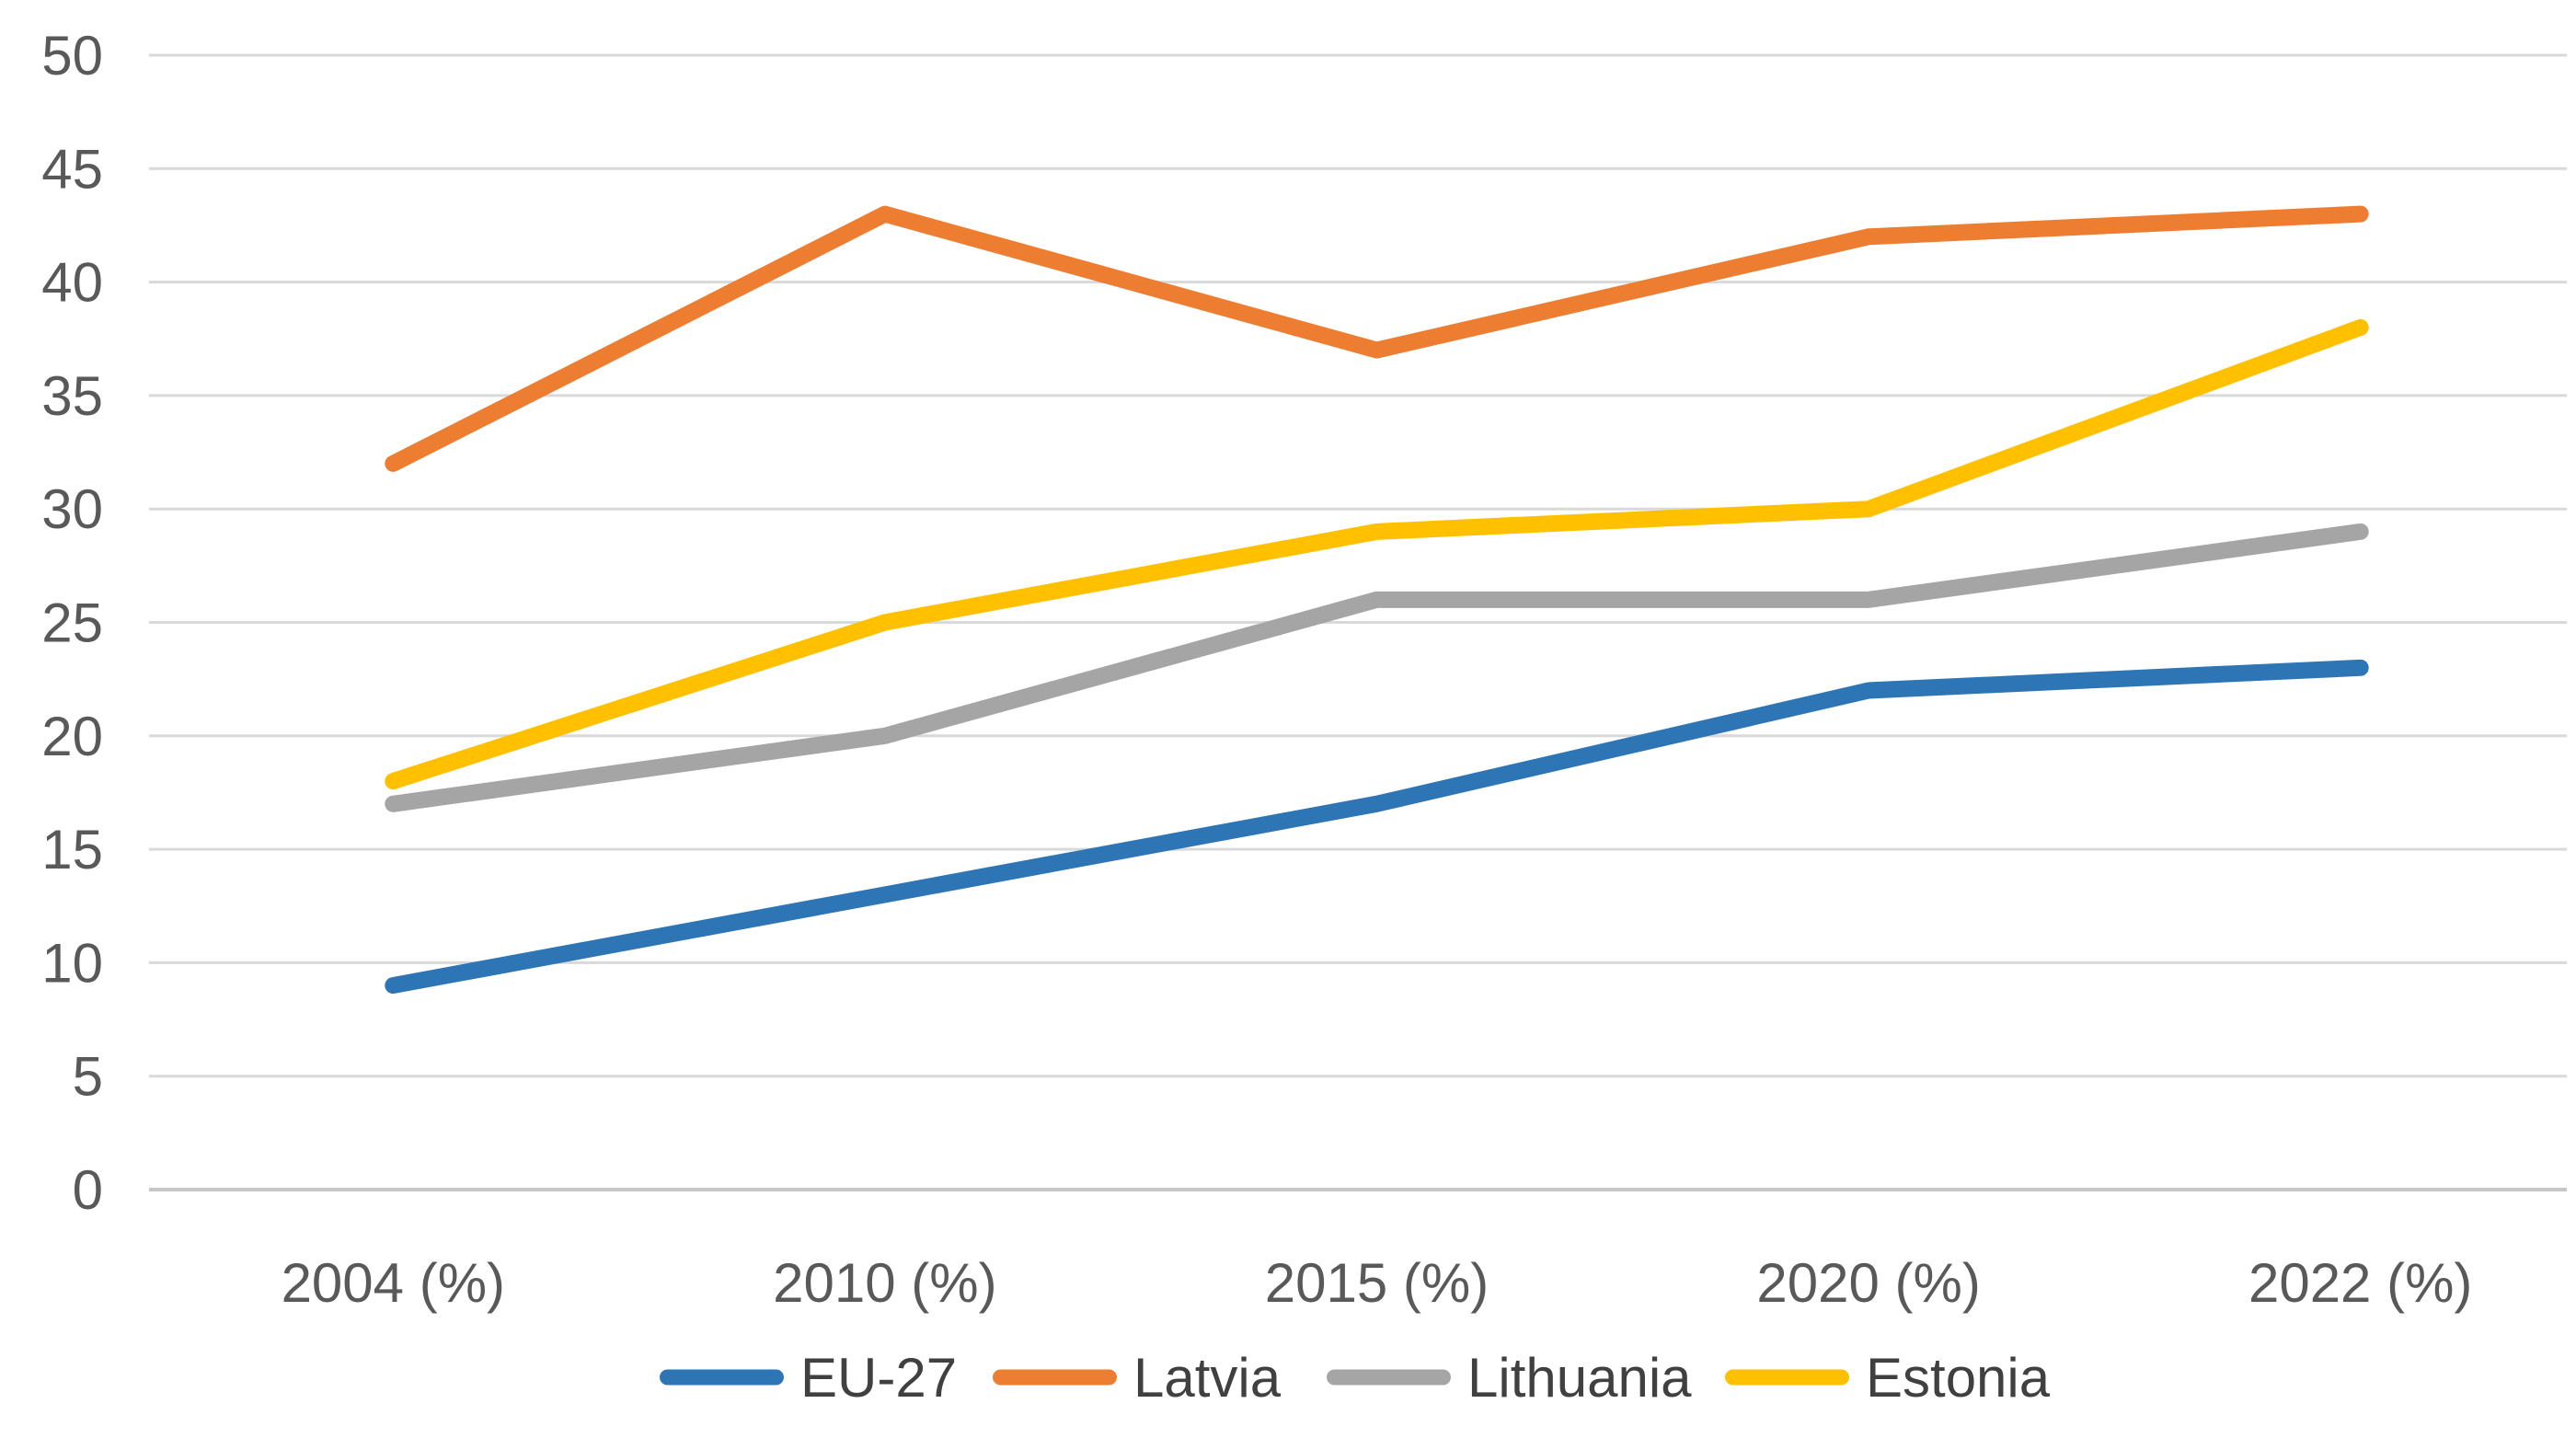  Describe the element at coordinates (1207, 1378) in the screenshot. I see `legend-label: Latvia` at that location.